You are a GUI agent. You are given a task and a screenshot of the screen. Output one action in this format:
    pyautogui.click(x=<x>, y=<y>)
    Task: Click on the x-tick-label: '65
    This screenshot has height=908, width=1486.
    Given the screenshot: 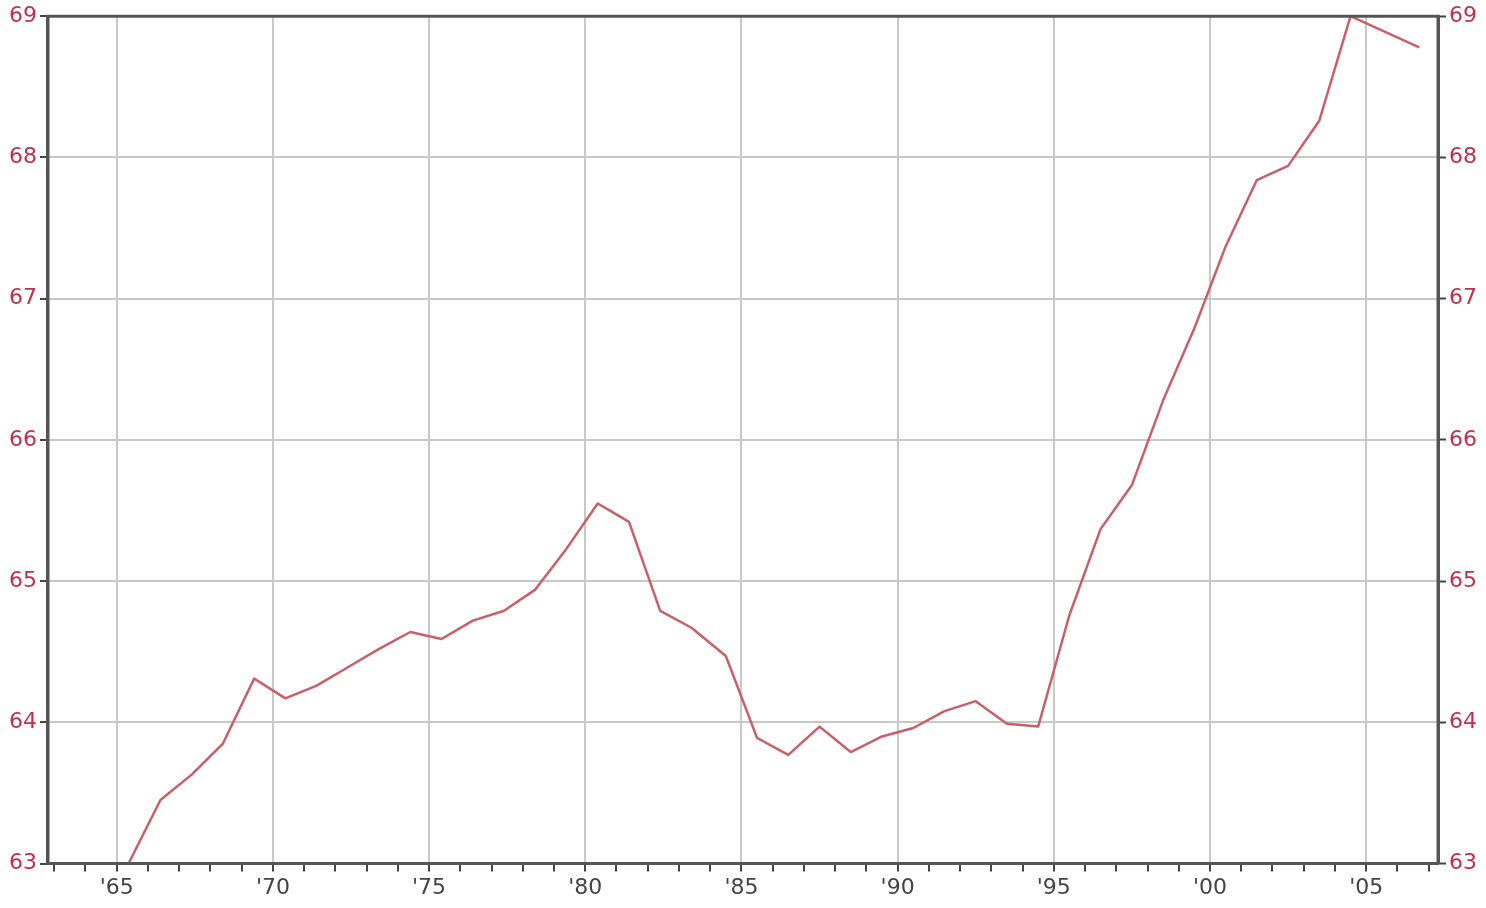 What is the action you would take?
    pyautogui.click(x=116, y=886)
    